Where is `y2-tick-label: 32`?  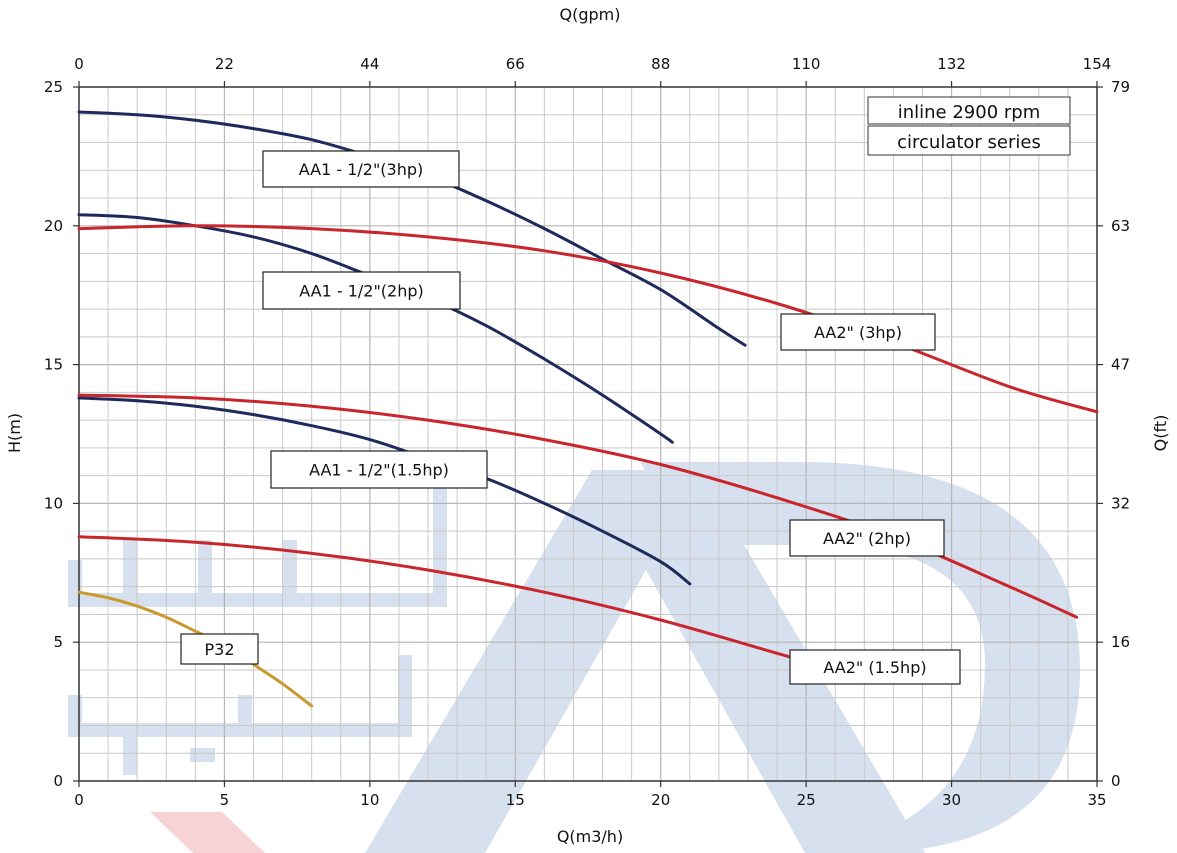
y2-tick-label: 32 is located at coordinates (1120, 503).